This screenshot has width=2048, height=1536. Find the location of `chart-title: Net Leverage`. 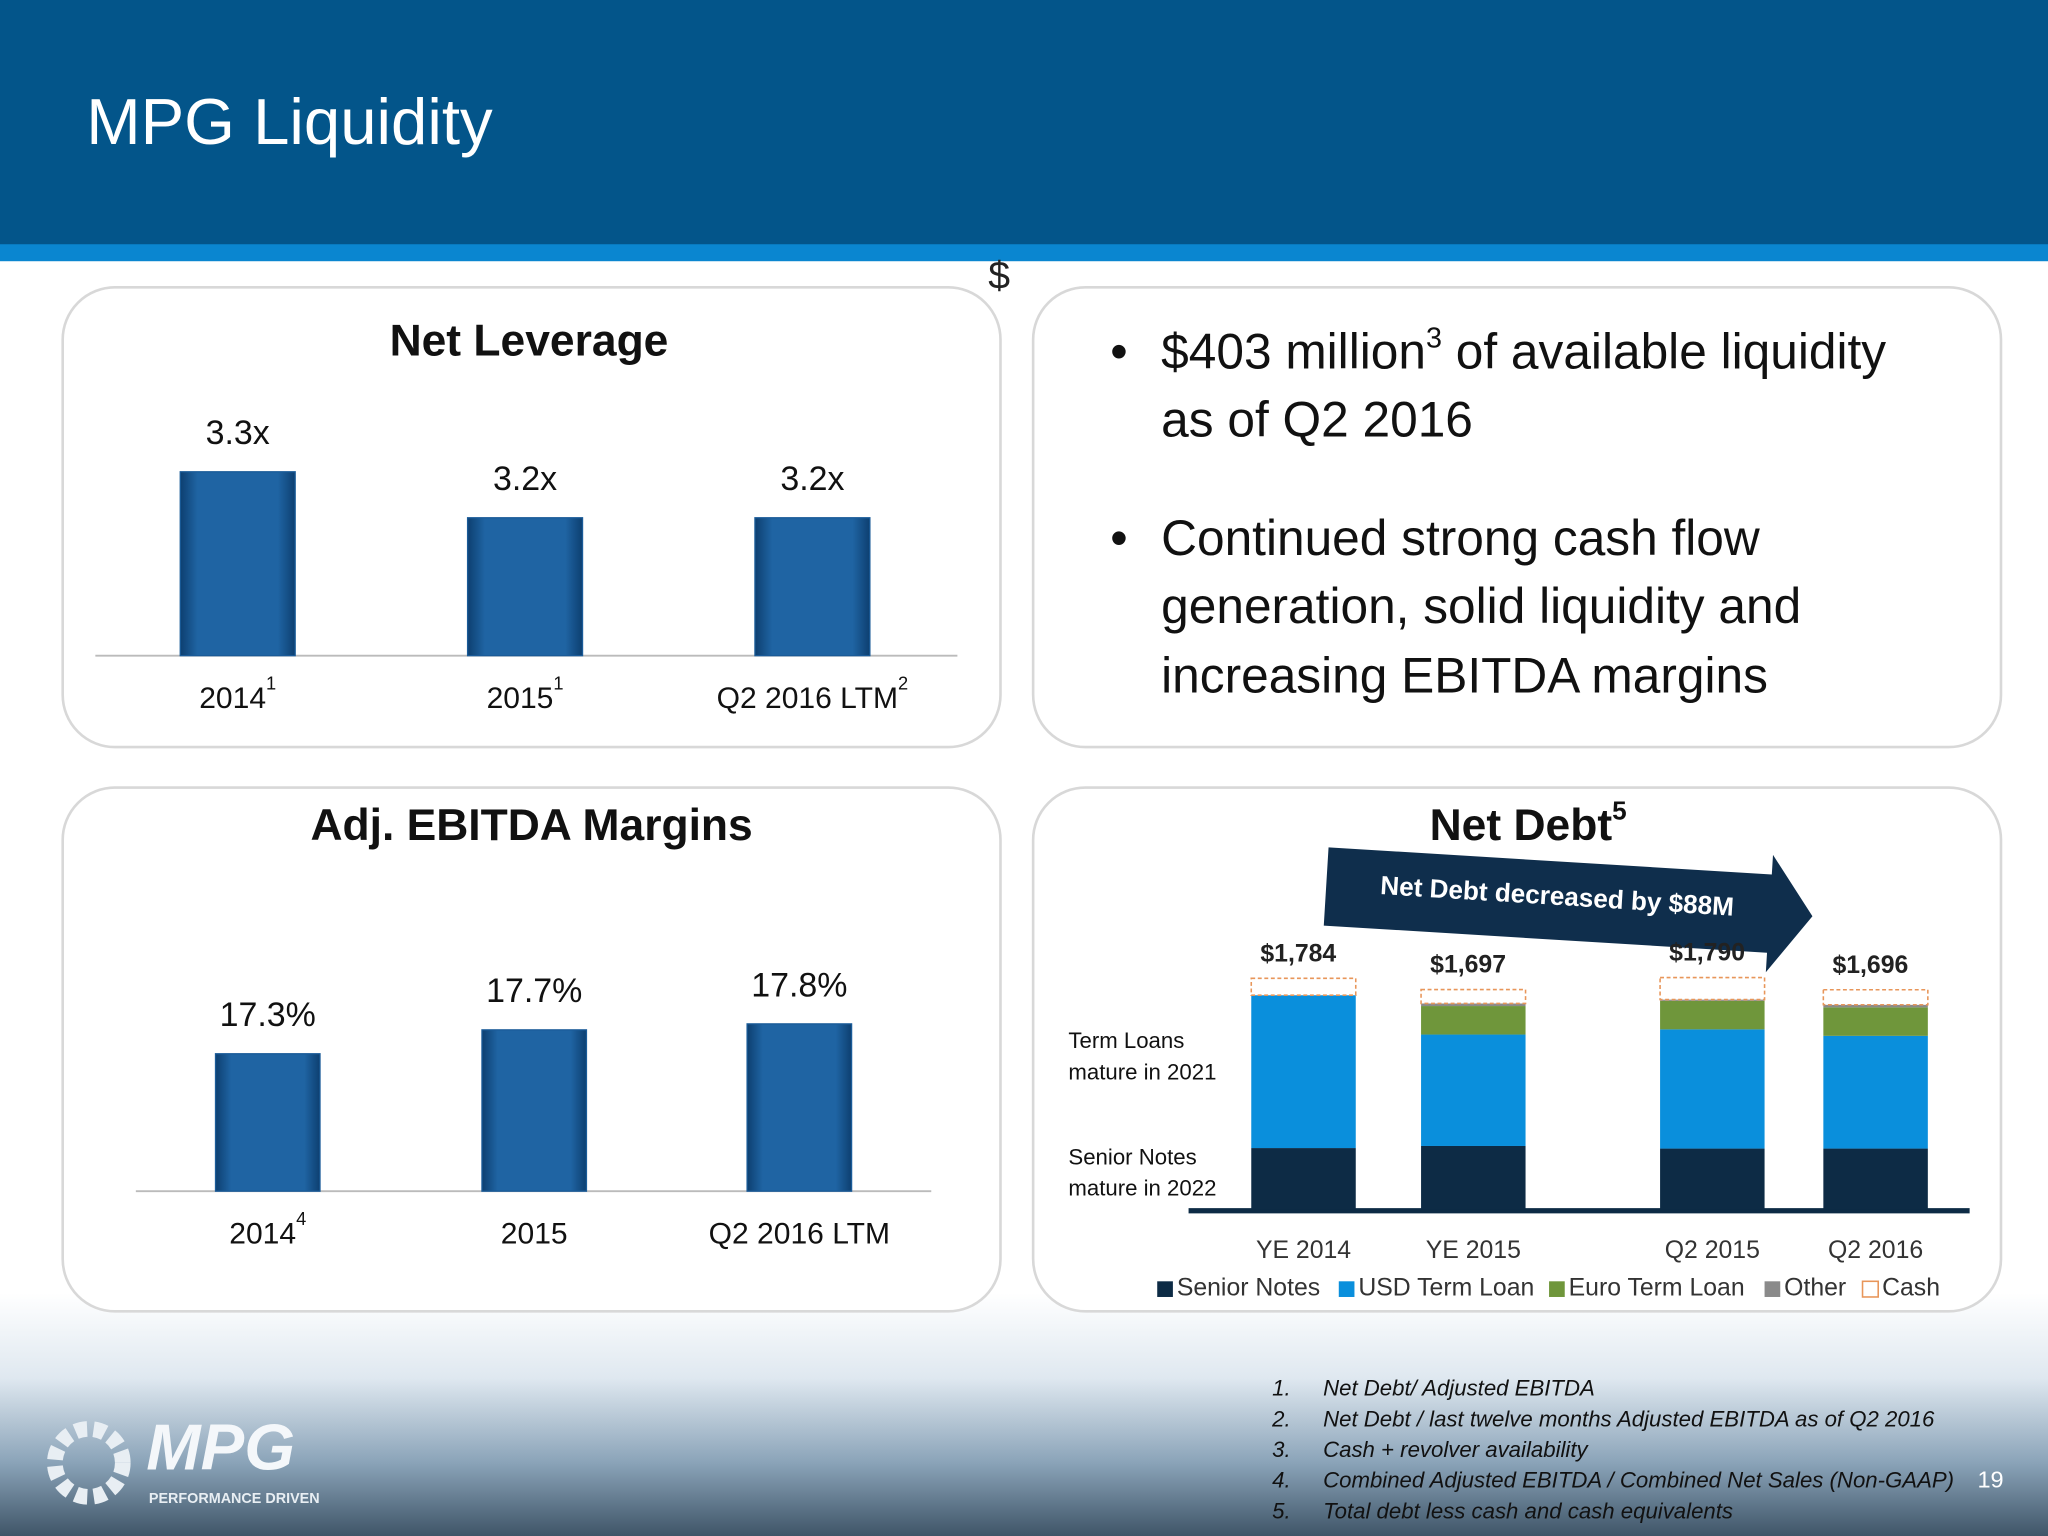

chart-title: Net Leverage is located at coordinates (529, 340).